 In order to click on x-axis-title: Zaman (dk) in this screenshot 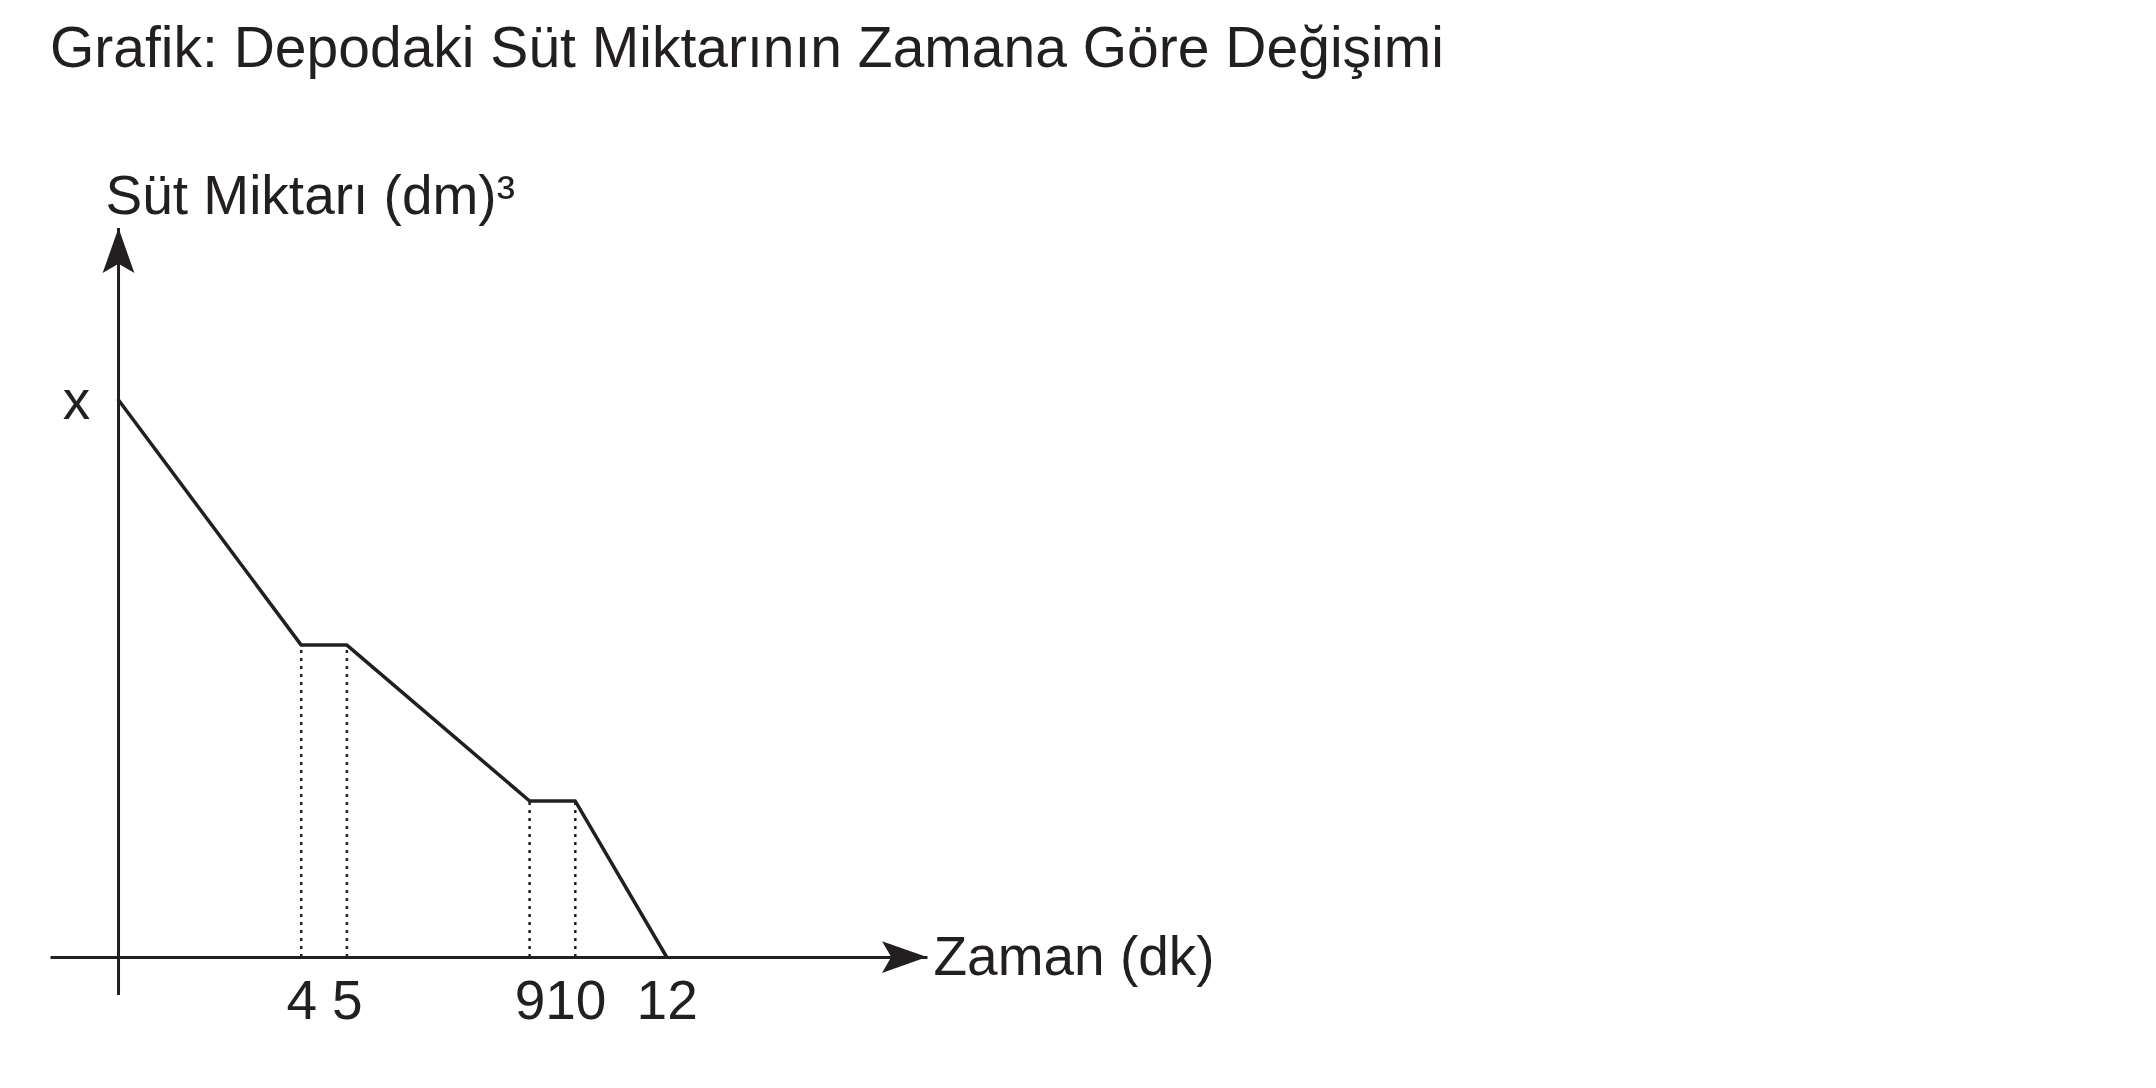, I will do `click(1074, 955)`.